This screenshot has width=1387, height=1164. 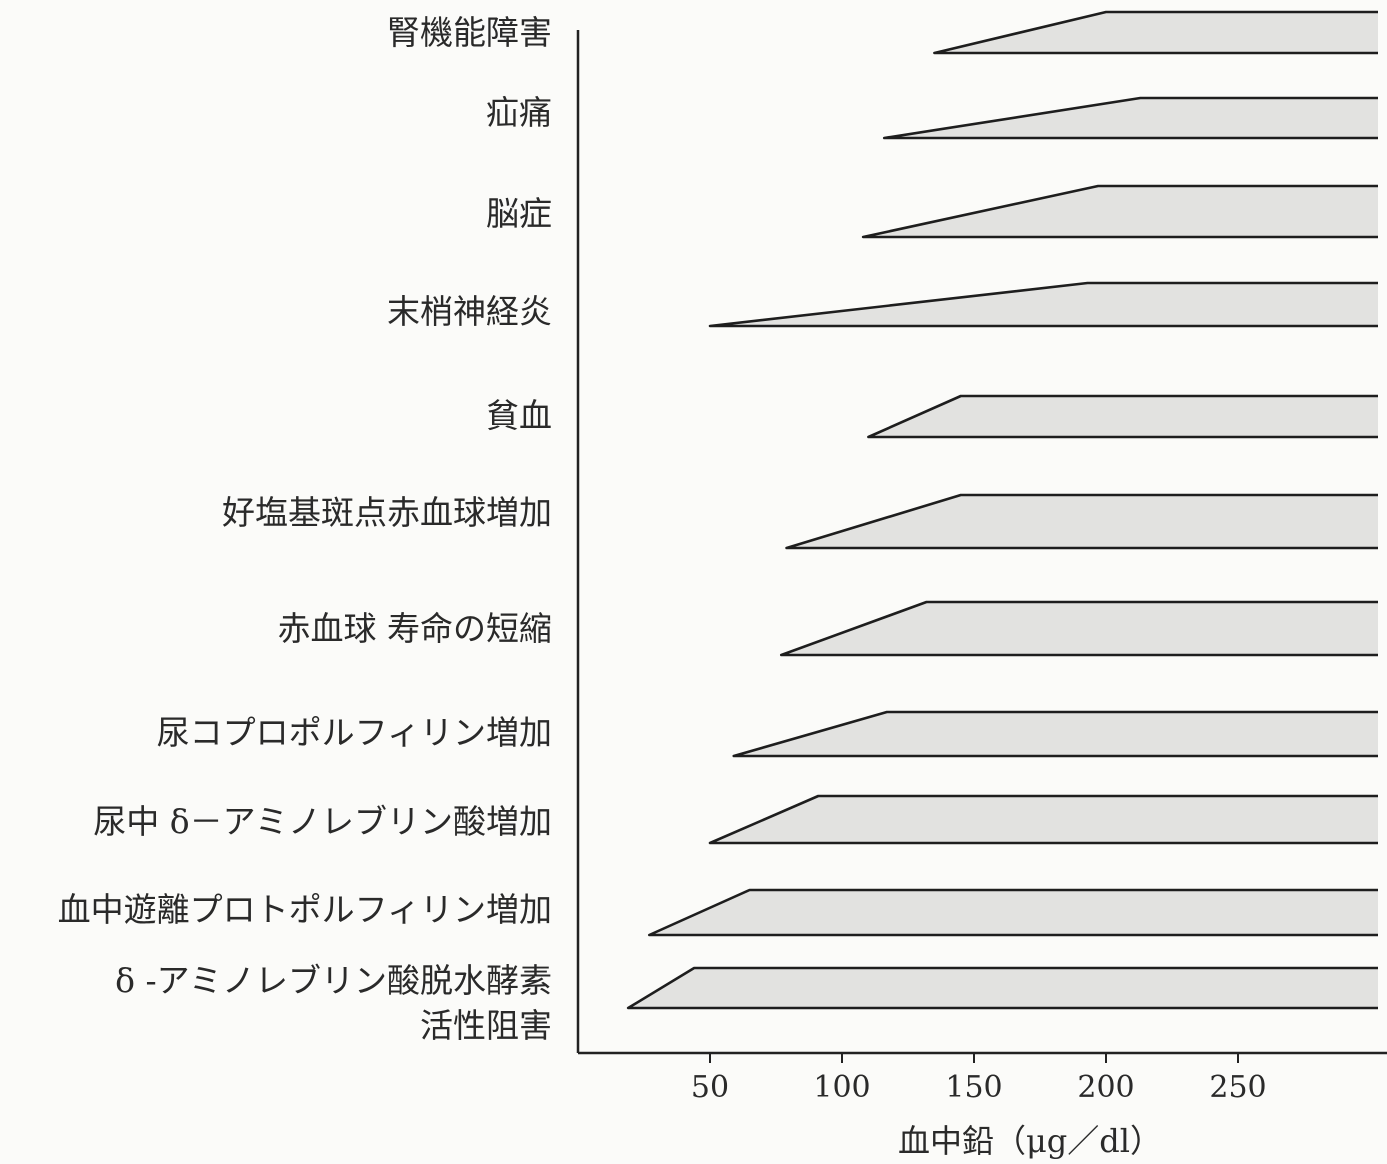 What do you see at coordinates (1237, 1087) in the screenshot?
I see `x-tick-label-250: 250` at bounding box center [1237, 1087].